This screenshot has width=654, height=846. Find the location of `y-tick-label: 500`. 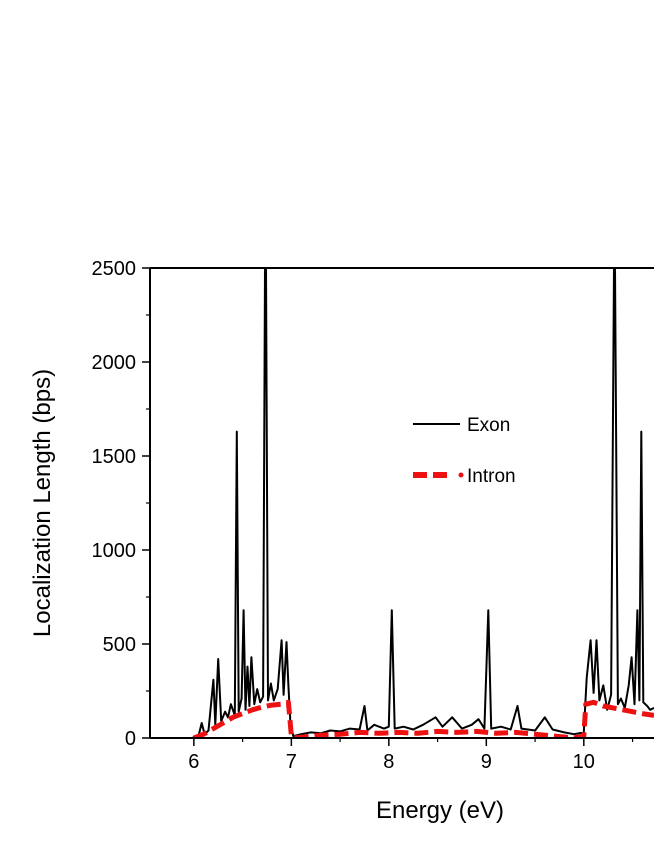

y-tick-label: 500 is located at coordinates (119, 645).